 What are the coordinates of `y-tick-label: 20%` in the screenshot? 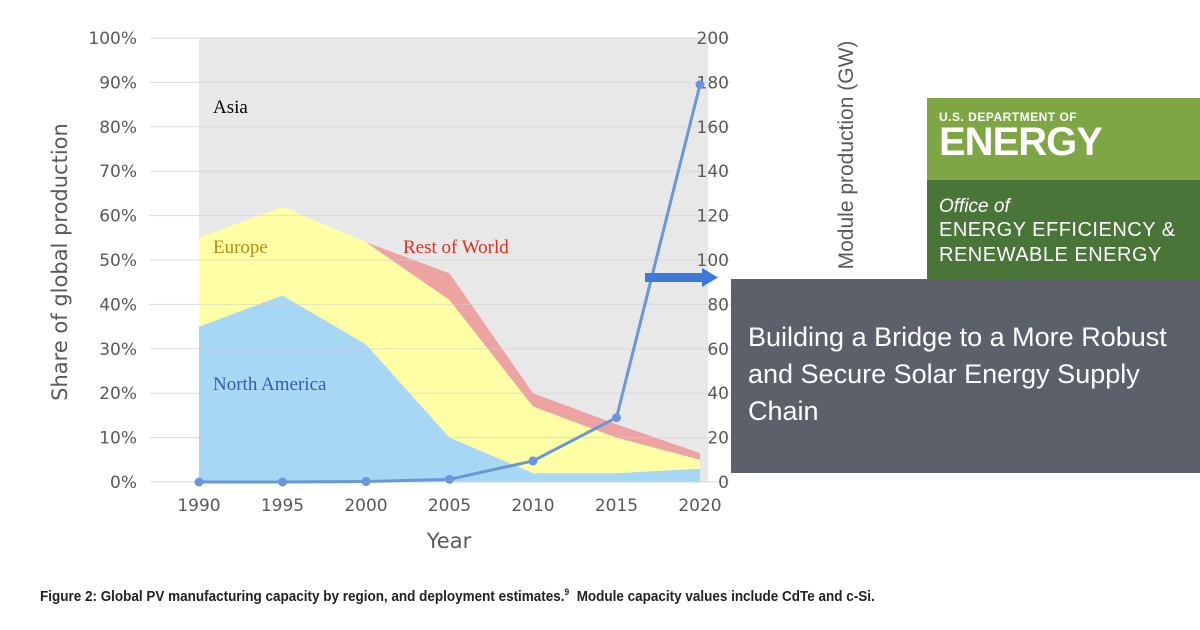 It's located at (118, 394).